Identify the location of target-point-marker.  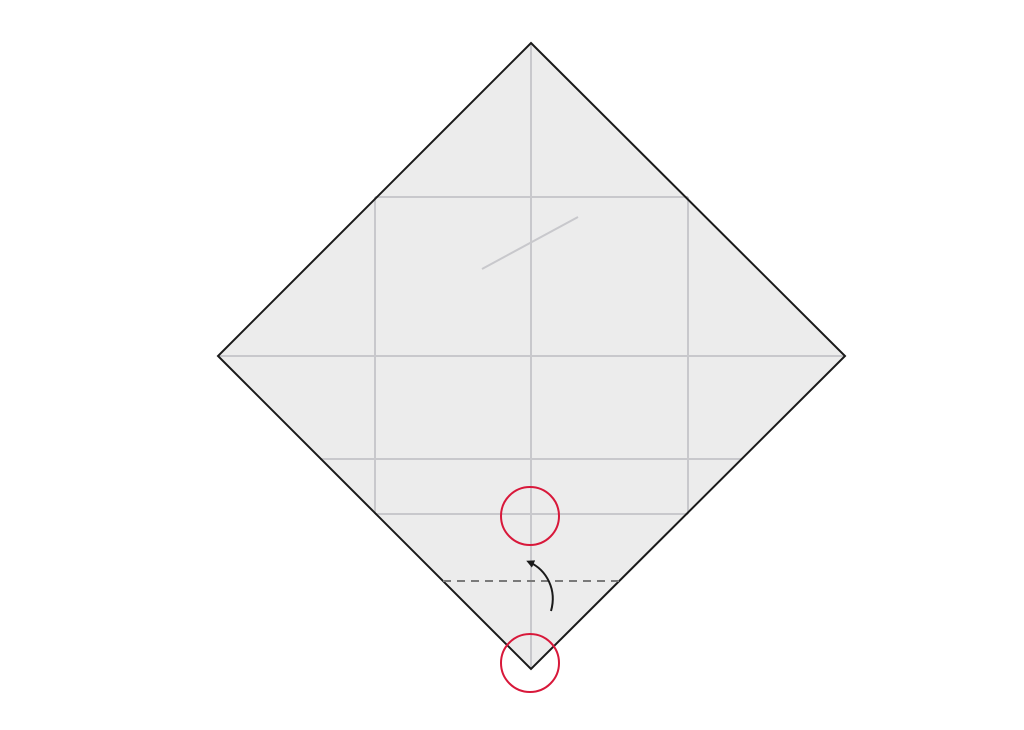
(530, 516).